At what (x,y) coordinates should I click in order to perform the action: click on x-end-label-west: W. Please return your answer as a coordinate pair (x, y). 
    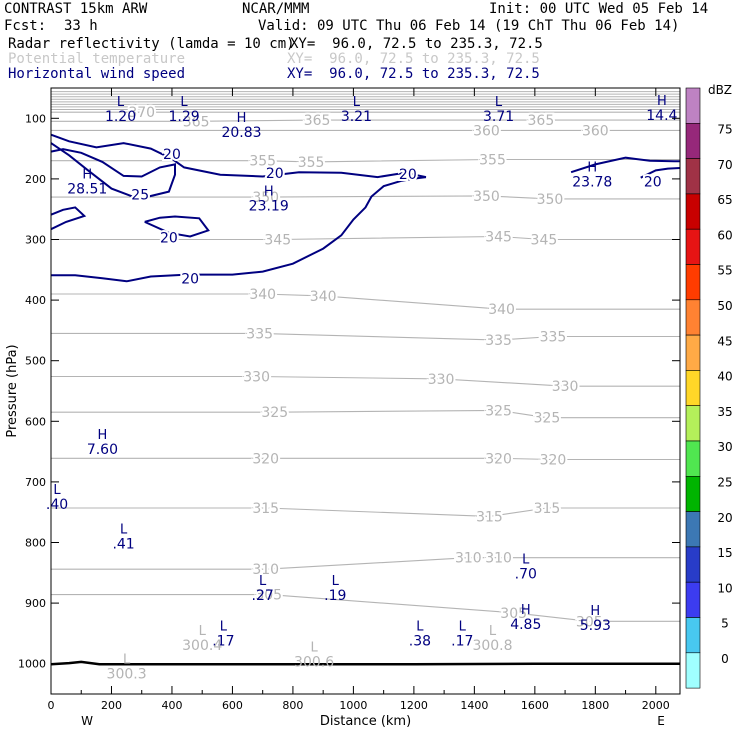
    Looking at the image, I should click on (87, 721).